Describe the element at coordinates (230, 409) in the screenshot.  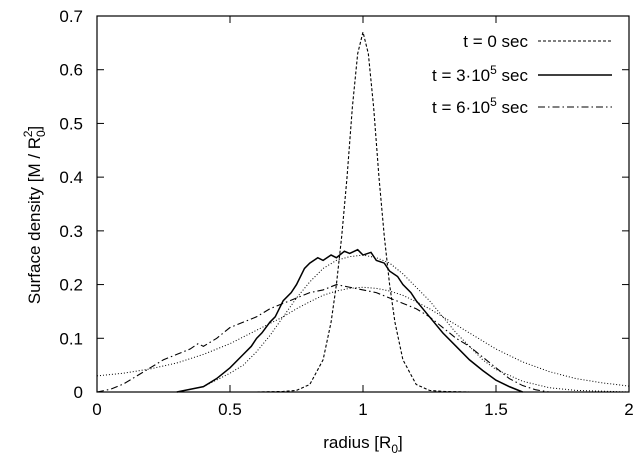
I see `x-tick-label-1: 0.5` at that location.